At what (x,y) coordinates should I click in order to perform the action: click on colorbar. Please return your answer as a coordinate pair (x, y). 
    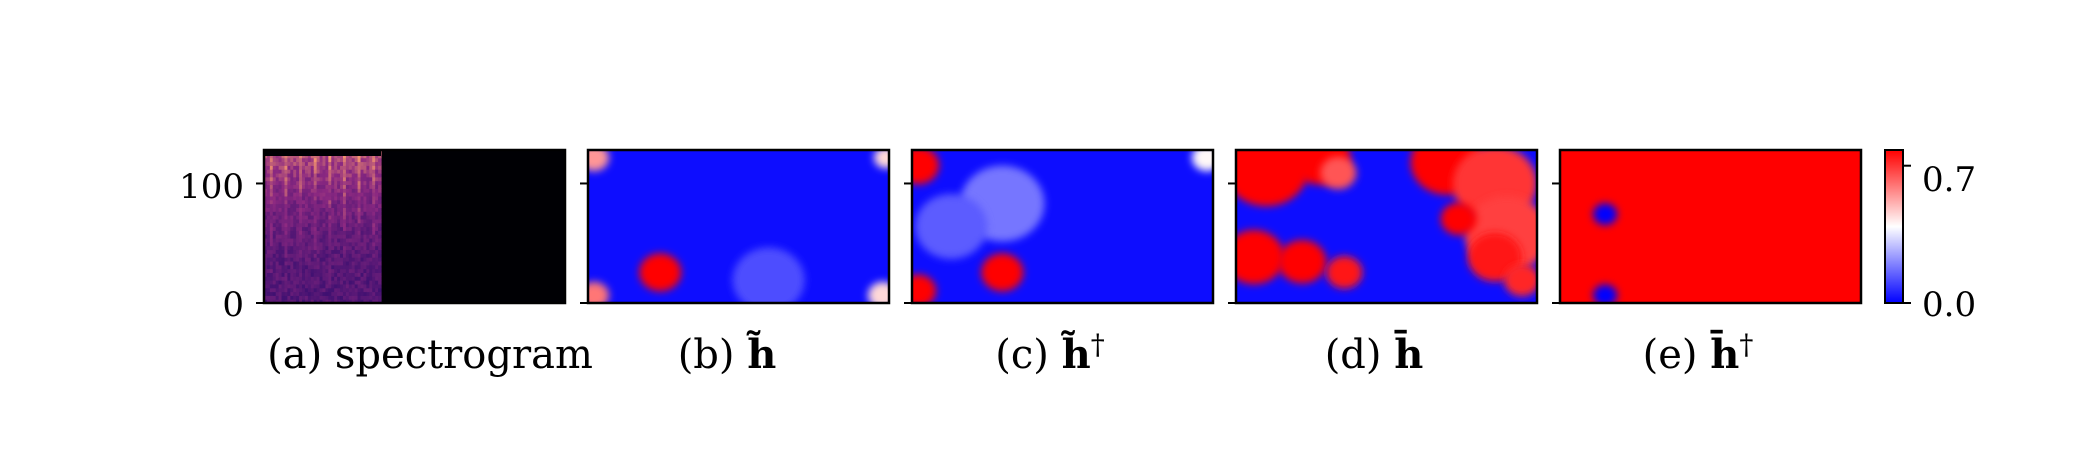
    Looking at the image, I should click on (1897, 226).